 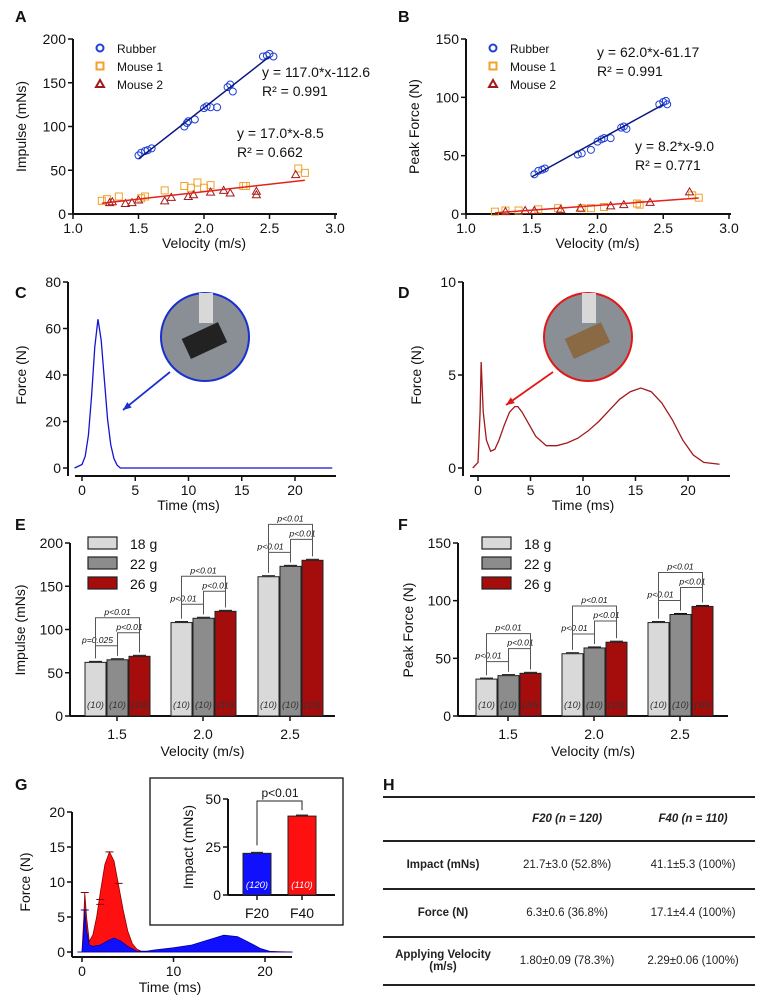 What do you see at coordinates (443, 961) in the screenshot?
I see `row-header: Applying Velocity (m/s)` at bounding box center [443, 961].